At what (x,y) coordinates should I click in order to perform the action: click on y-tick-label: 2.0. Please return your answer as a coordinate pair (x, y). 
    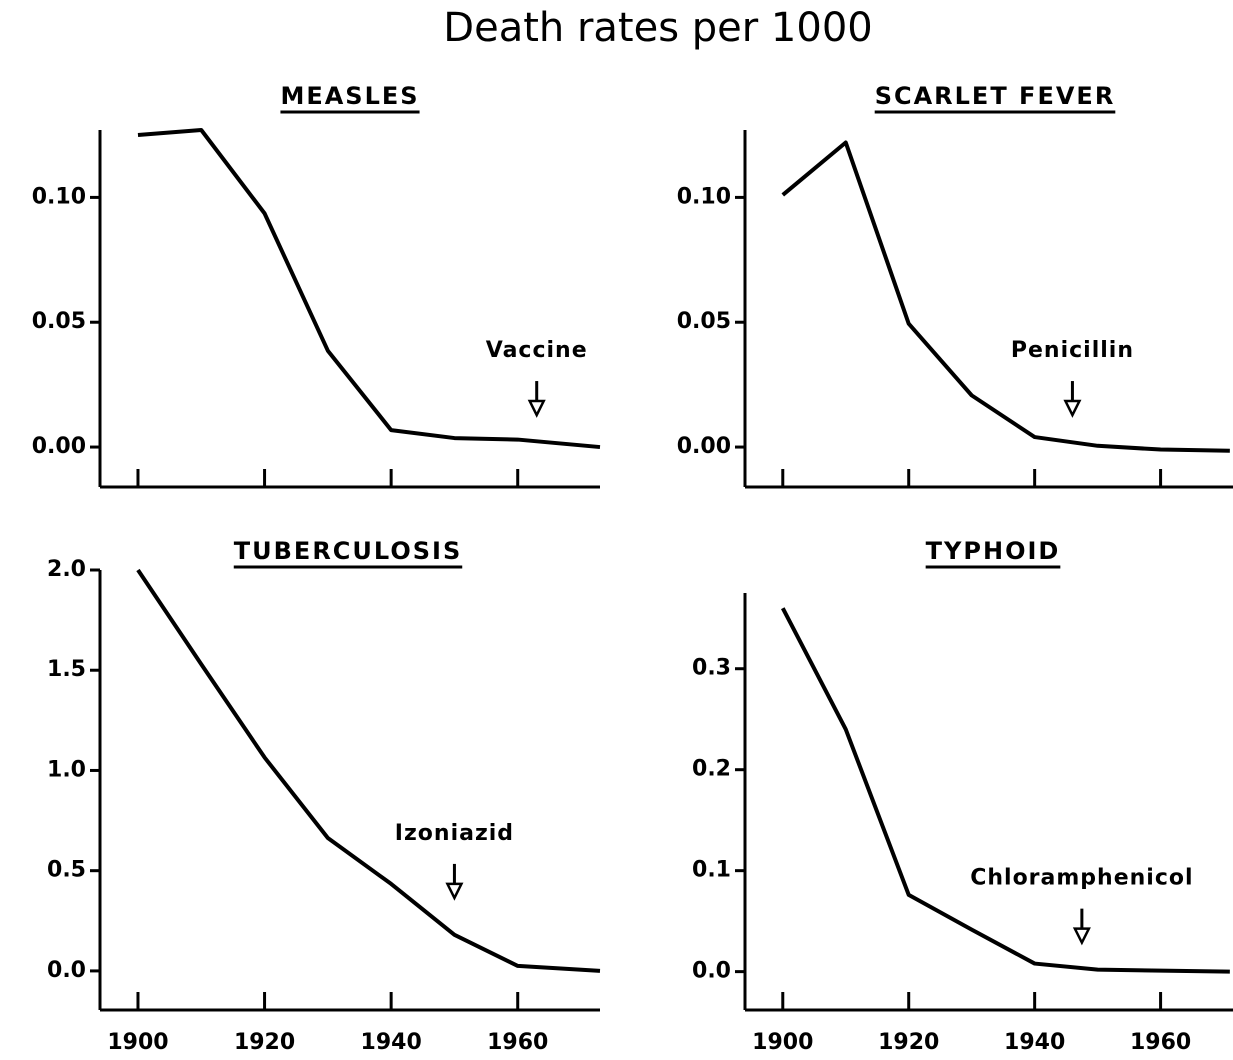
    Looking at the image, I should click on (66, 569).